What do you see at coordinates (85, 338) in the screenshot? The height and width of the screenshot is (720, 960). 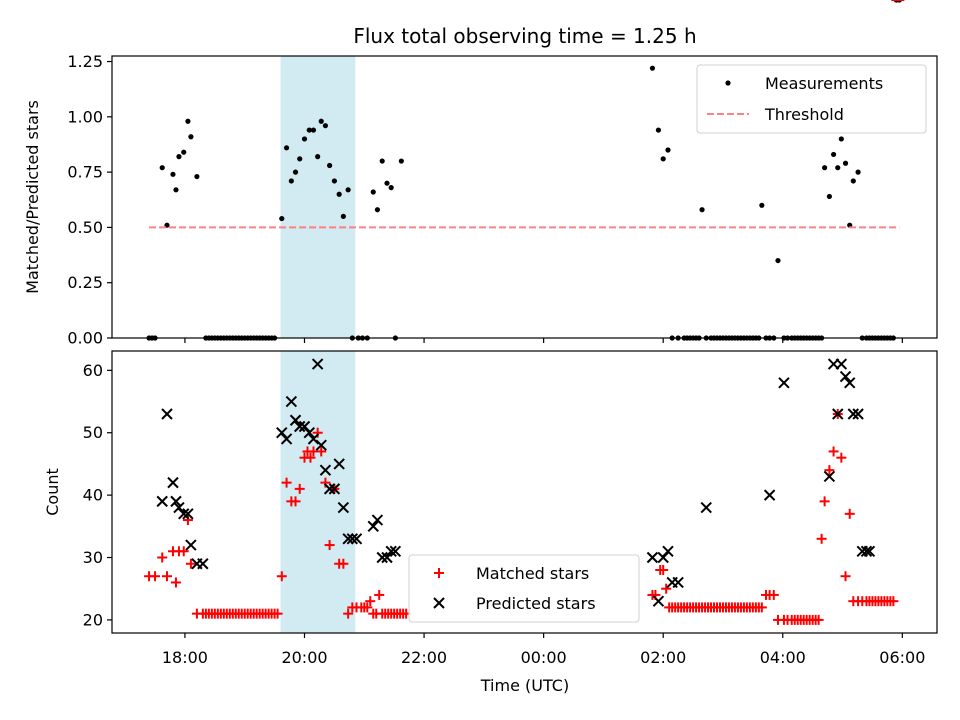 I see `y-tick-label: 0.00` at bounding box center [85, 338].